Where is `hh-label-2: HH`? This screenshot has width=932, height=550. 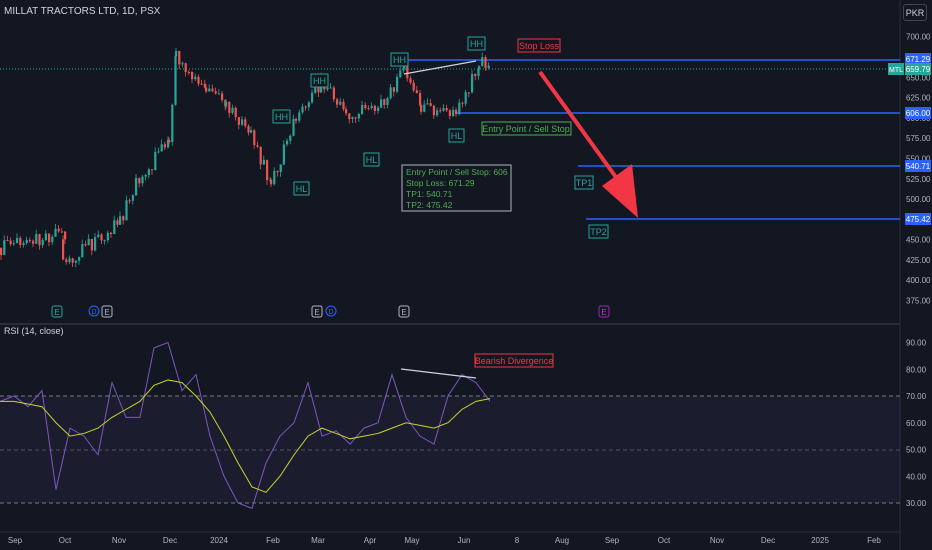
hh-label-2: HH is located at coordinates (319, 80).